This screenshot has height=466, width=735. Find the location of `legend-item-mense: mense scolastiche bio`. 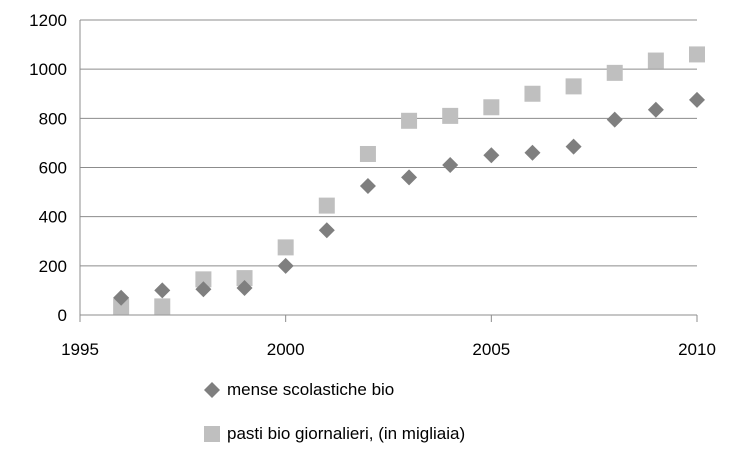

legend-item-mense: mense scolastiche bio is located at coordinates (334, 390).